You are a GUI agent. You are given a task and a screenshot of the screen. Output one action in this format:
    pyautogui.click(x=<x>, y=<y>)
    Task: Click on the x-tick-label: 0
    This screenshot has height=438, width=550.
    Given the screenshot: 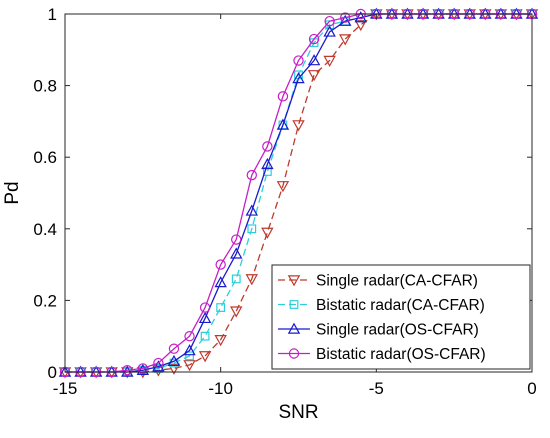 What is the action you would take?
    pyautogui.click(x=531, y=388)
    